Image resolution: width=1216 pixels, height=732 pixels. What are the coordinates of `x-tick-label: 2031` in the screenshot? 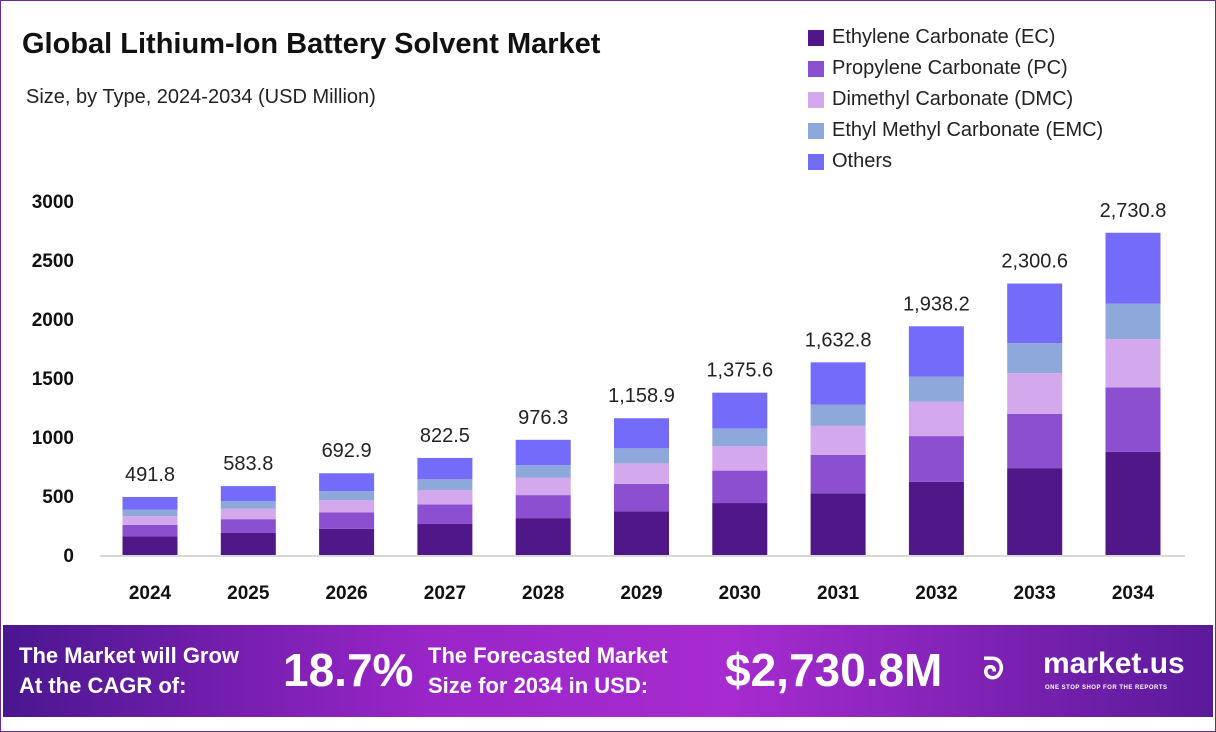 It's located at (838, 593).